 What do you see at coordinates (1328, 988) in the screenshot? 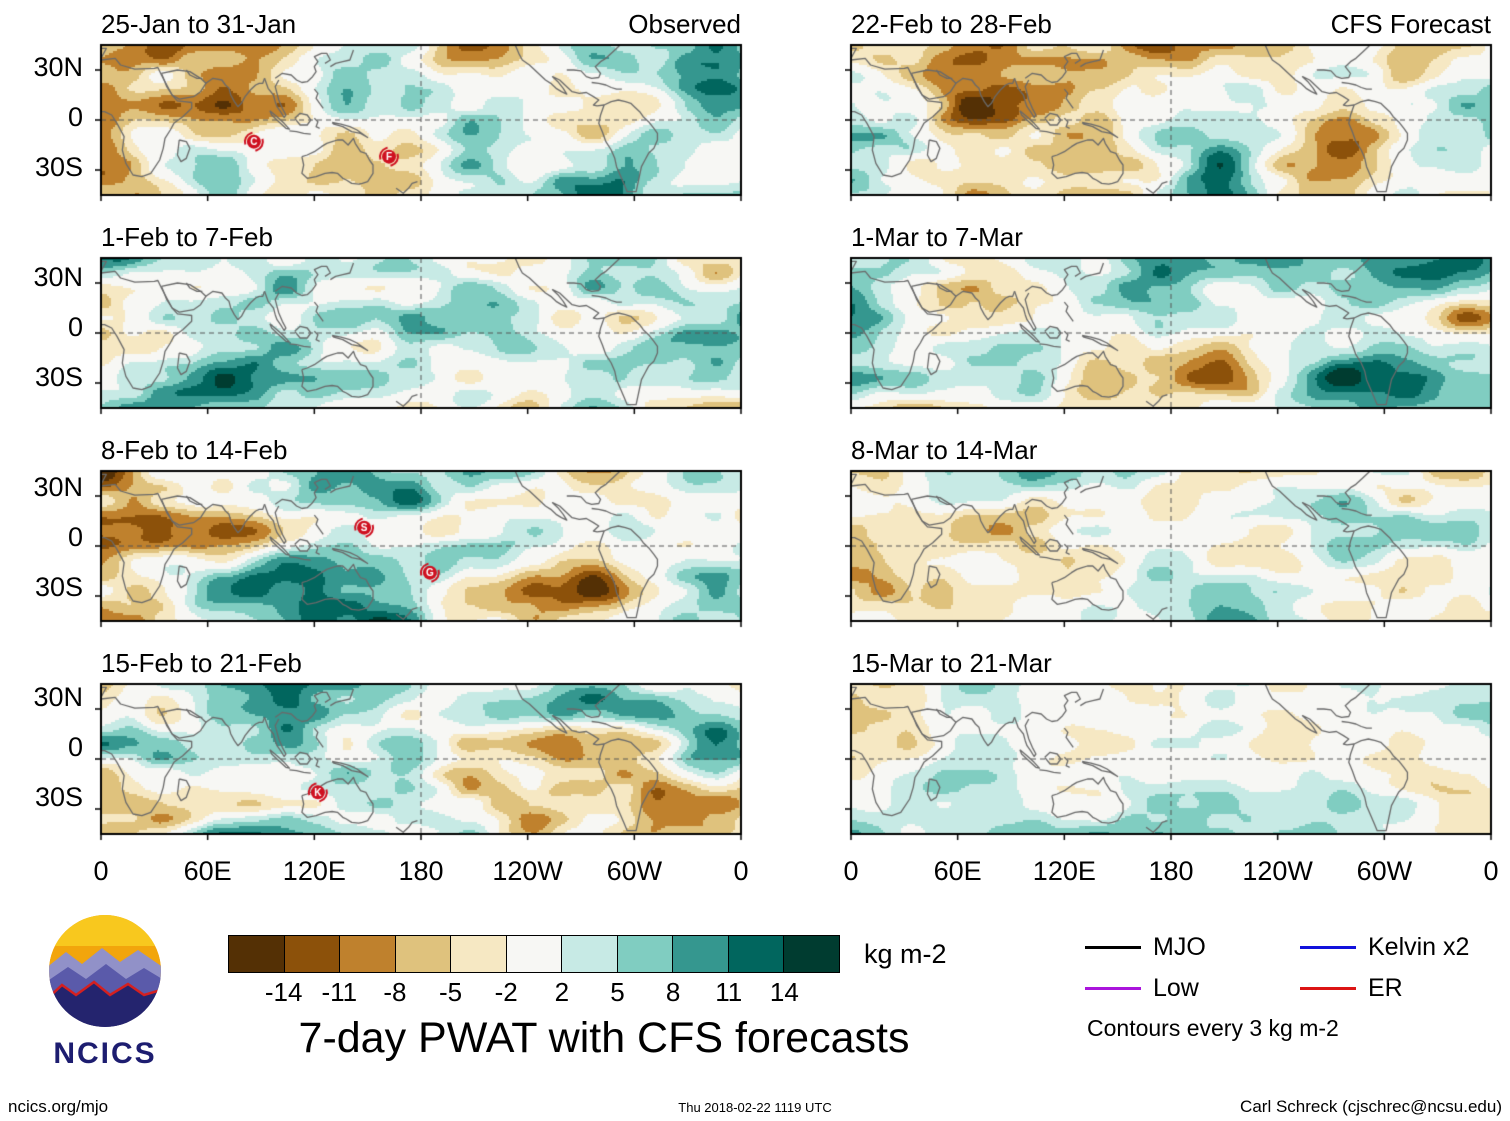
I see `legend-line-er` at bounding box center [1328, 988].